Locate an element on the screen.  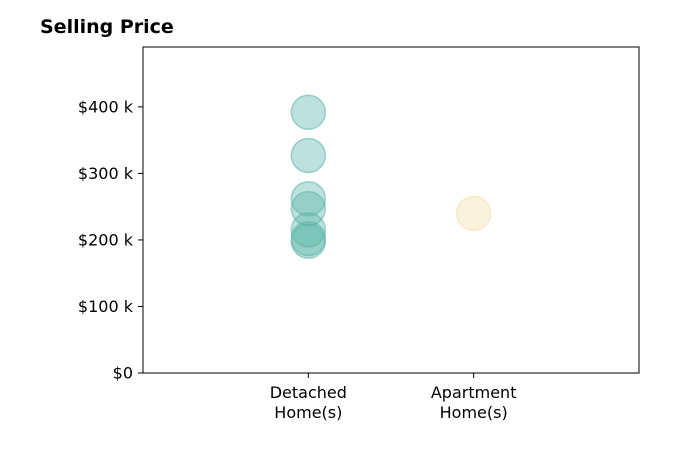
y-tick-label: $400 k is located at coordinates (106, 106).